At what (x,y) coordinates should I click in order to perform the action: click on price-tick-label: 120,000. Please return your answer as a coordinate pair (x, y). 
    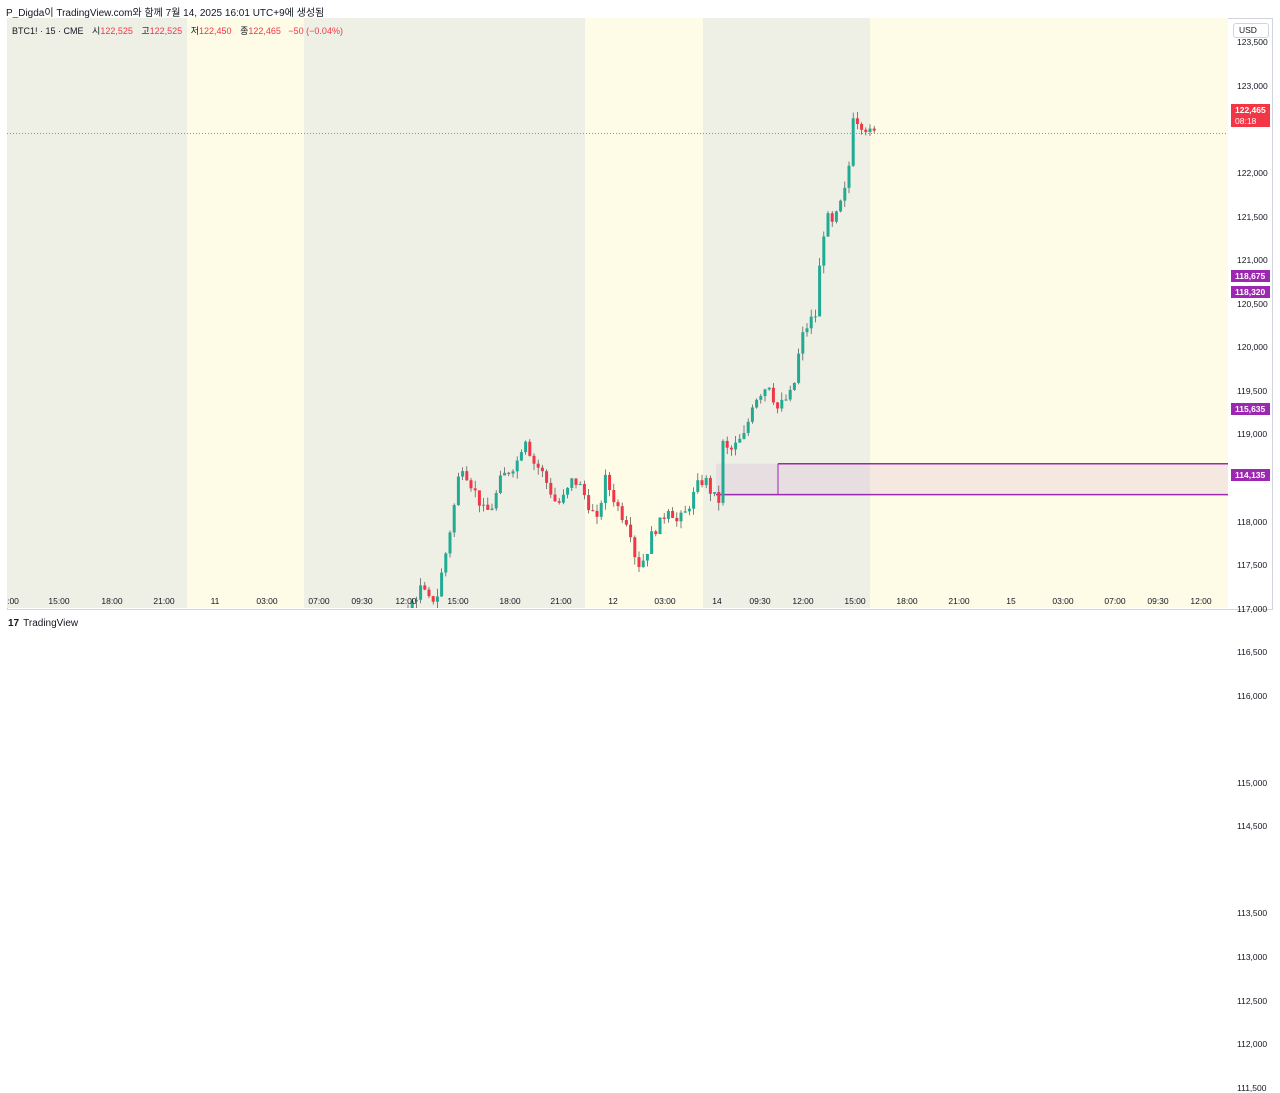
    Looking at the image, I should click on (1252, 347).